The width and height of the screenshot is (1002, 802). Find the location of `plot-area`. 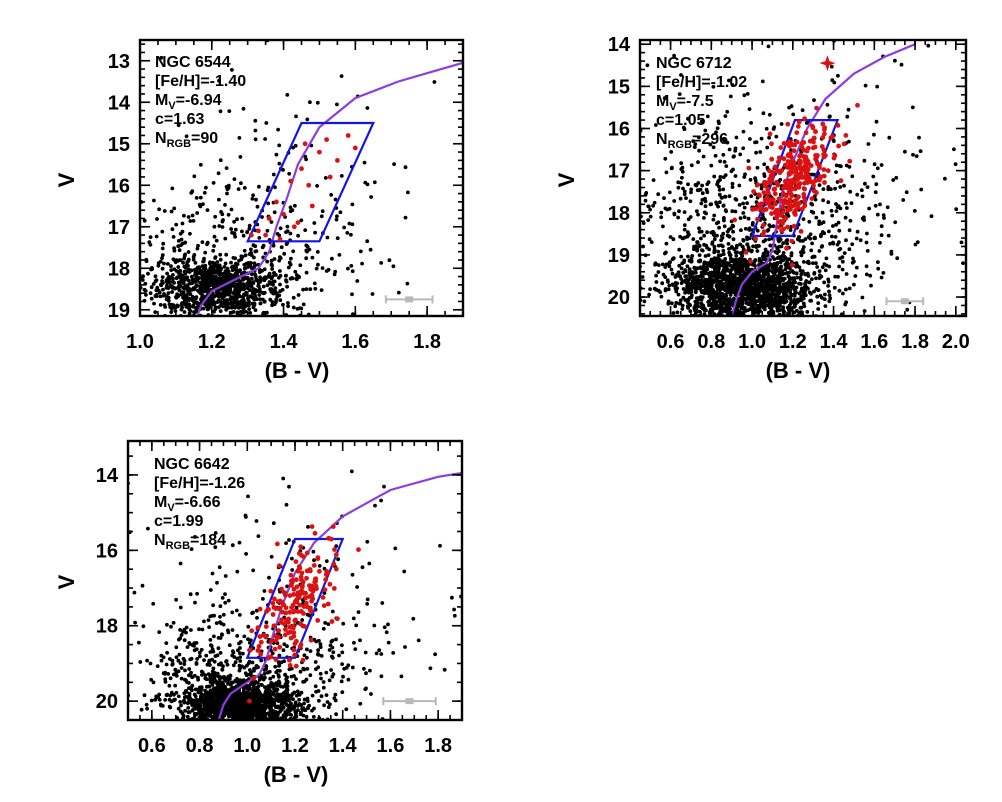

plot-area is located at coordinates (276, 184).